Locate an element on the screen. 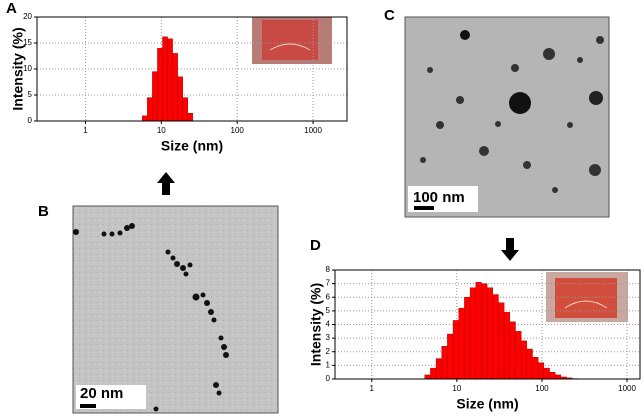 This screenshot has height=419, width=644. scale-bar-label: 100 nm is located at coordinates (439, 197).